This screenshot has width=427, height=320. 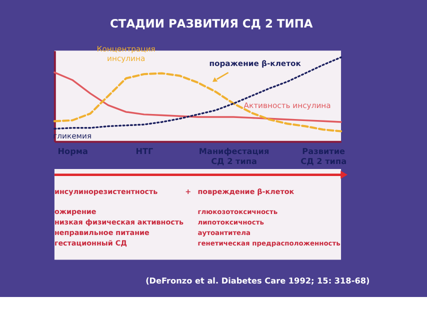 I want to click on series-label: Активность инсулина, so click(x=287, y=105).